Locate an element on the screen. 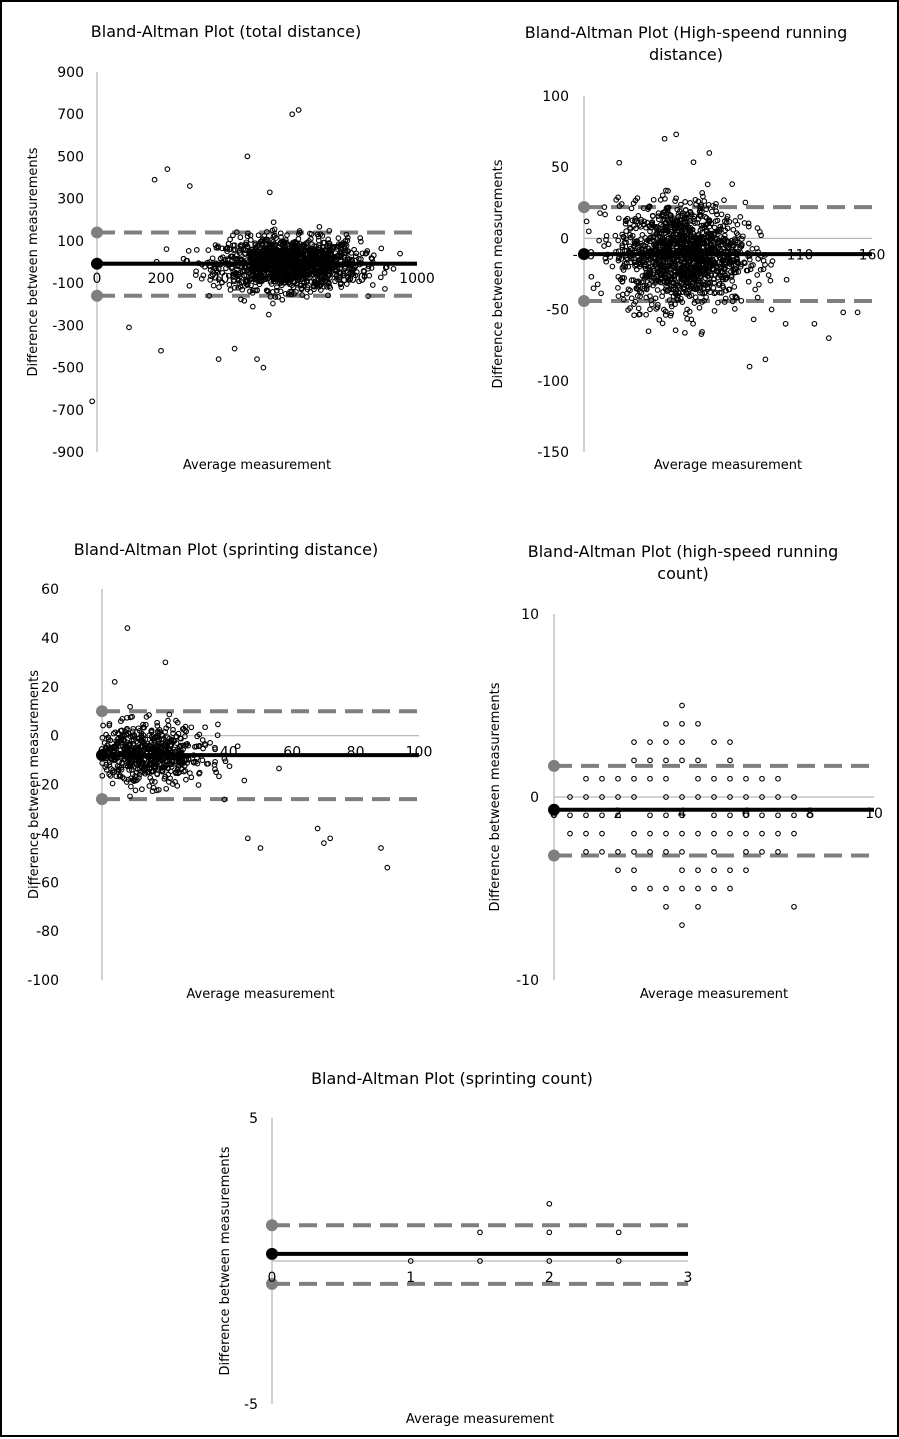 The height and width of the screenshot is (1439, 899). x-tick-label: 600 is located at coordinates (289, 279).